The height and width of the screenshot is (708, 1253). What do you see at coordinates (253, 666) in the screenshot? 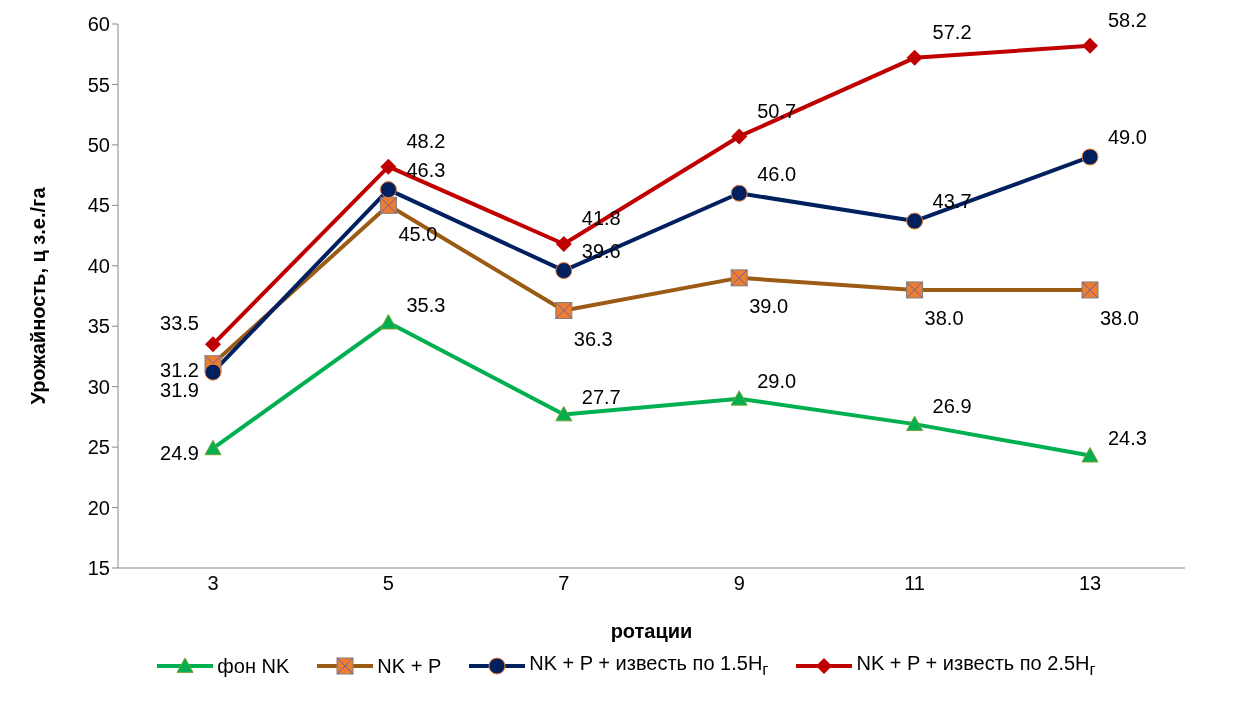
I see `legend-label: фон NK` at bounding box center [253, 666].